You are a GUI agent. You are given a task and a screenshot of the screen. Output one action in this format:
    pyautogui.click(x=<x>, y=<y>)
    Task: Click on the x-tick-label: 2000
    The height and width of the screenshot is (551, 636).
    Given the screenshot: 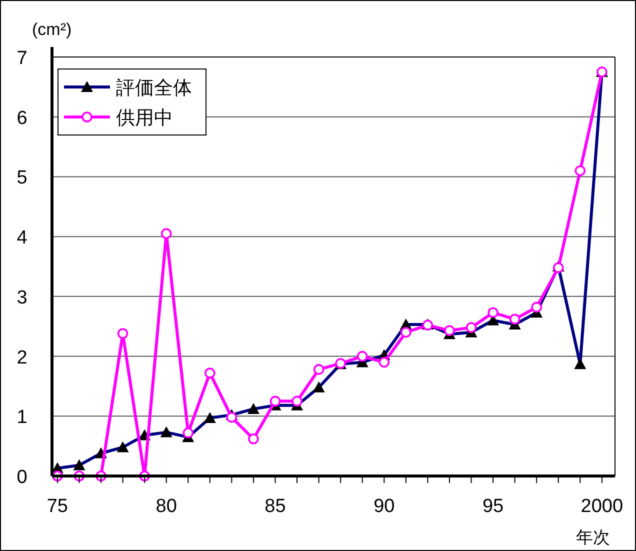 What is the action you would take?
    pyautogui.click(x=602, y=506)
    